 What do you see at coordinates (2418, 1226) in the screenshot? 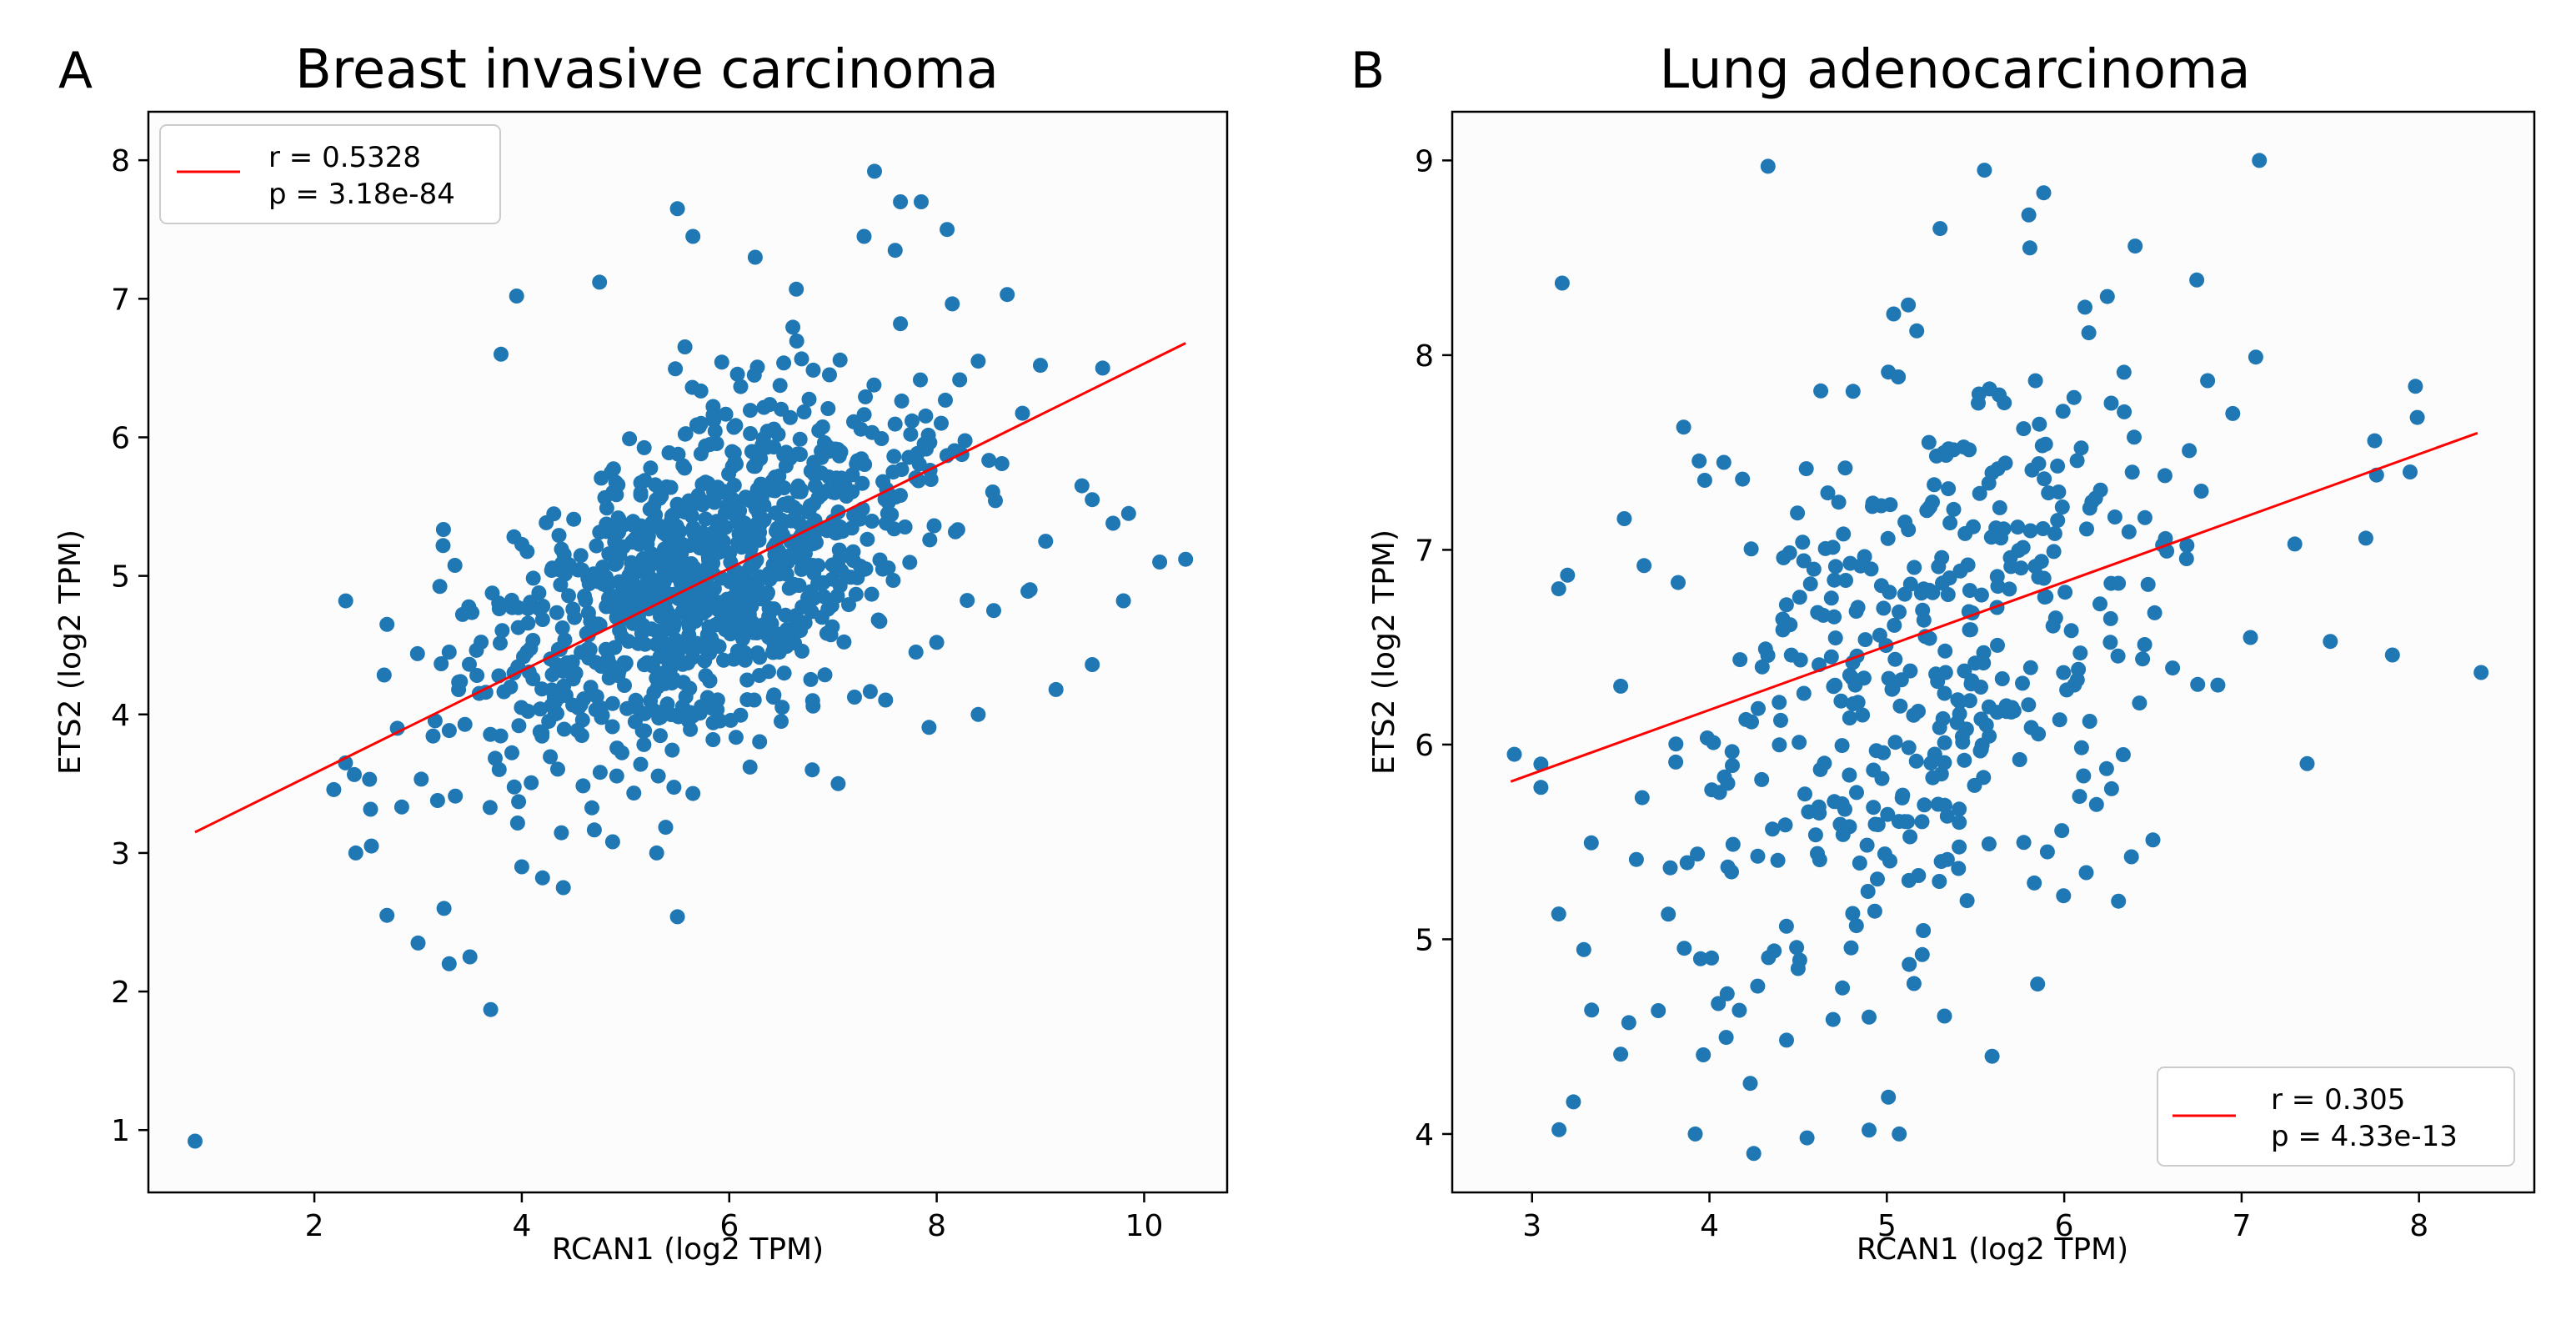
I see `x-tick-label-b: 8` at bounding box center [2418, 1226].